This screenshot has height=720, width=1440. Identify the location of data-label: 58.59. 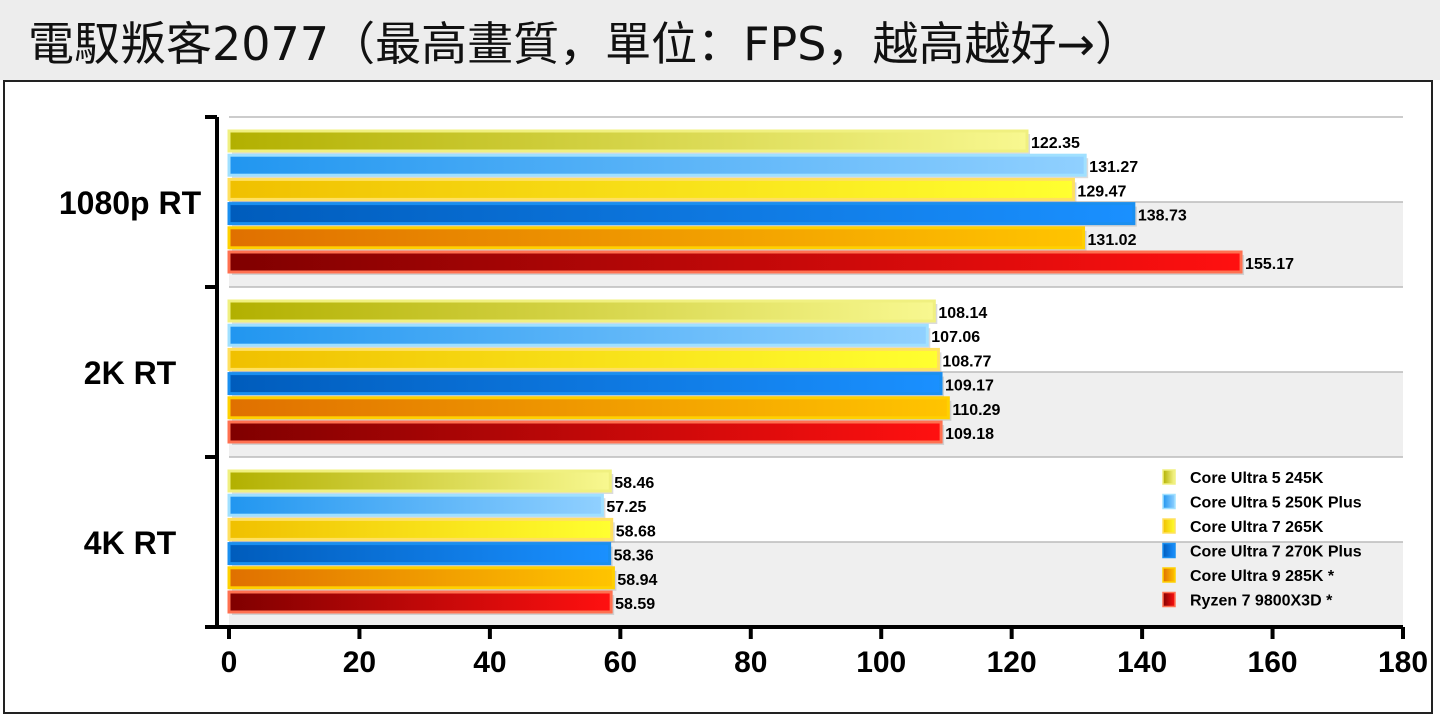
(635, 604).